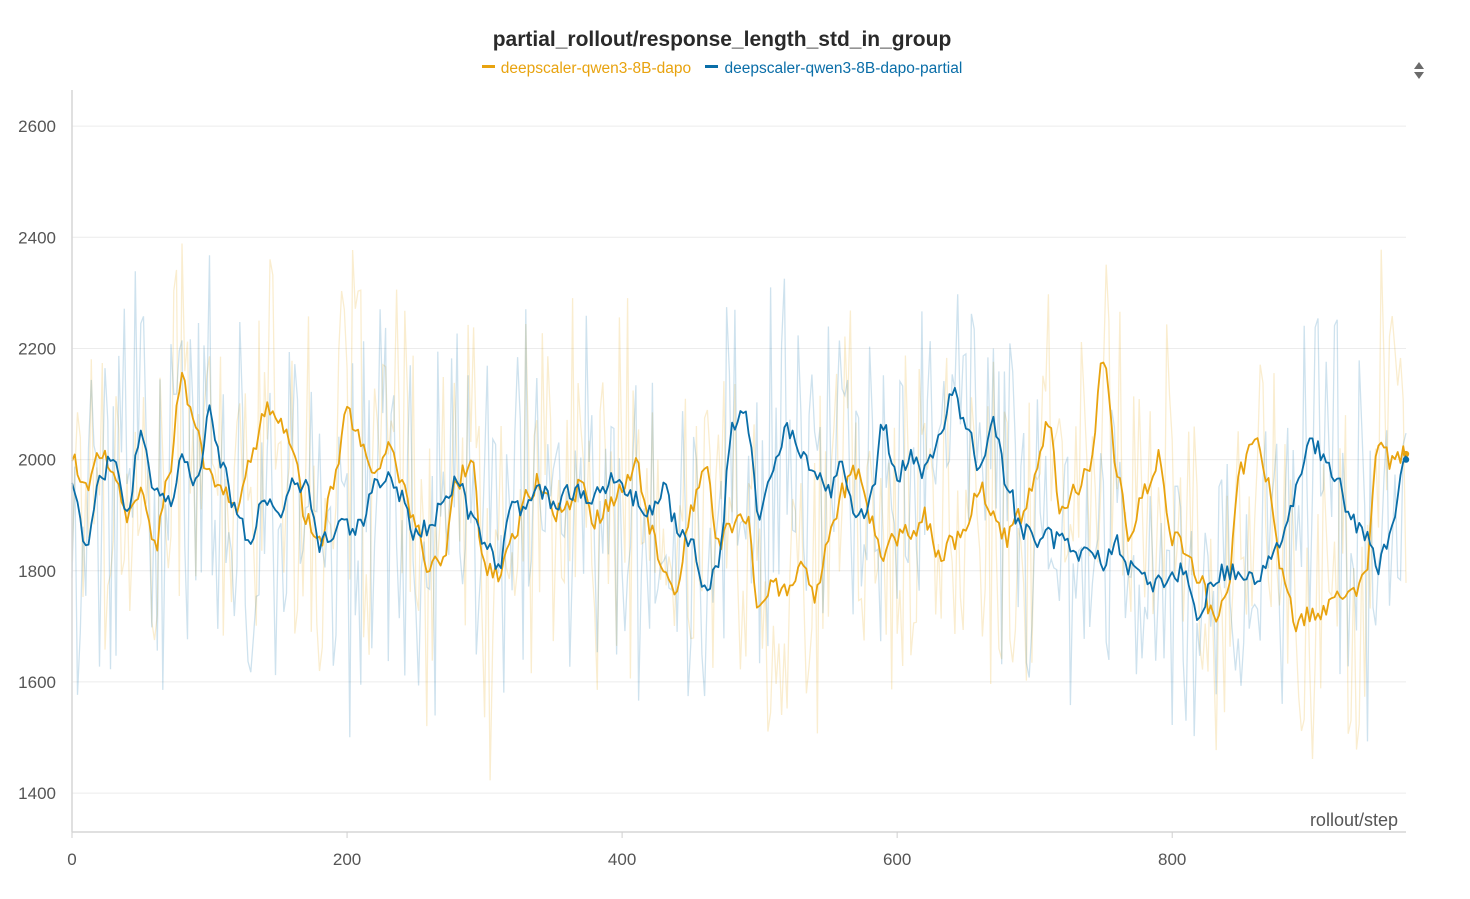 The width and height of the screenshot is (1470, 899). Describe the element at coordinates (37, 348) in the screenshot. I see `y-tick-label-2200: 2200` at that location.